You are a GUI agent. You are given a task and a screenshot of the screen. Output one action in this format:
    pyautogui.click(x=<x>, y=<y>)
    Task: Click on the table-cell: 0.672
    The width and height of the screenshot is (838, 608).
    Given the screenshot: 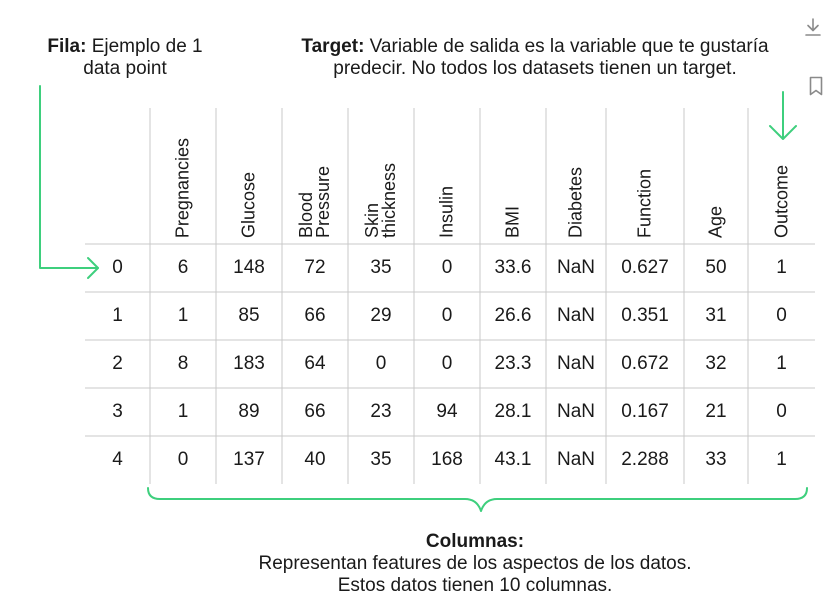 What is the action you would take?
    pyautogui.click(x=645, y=363)
    